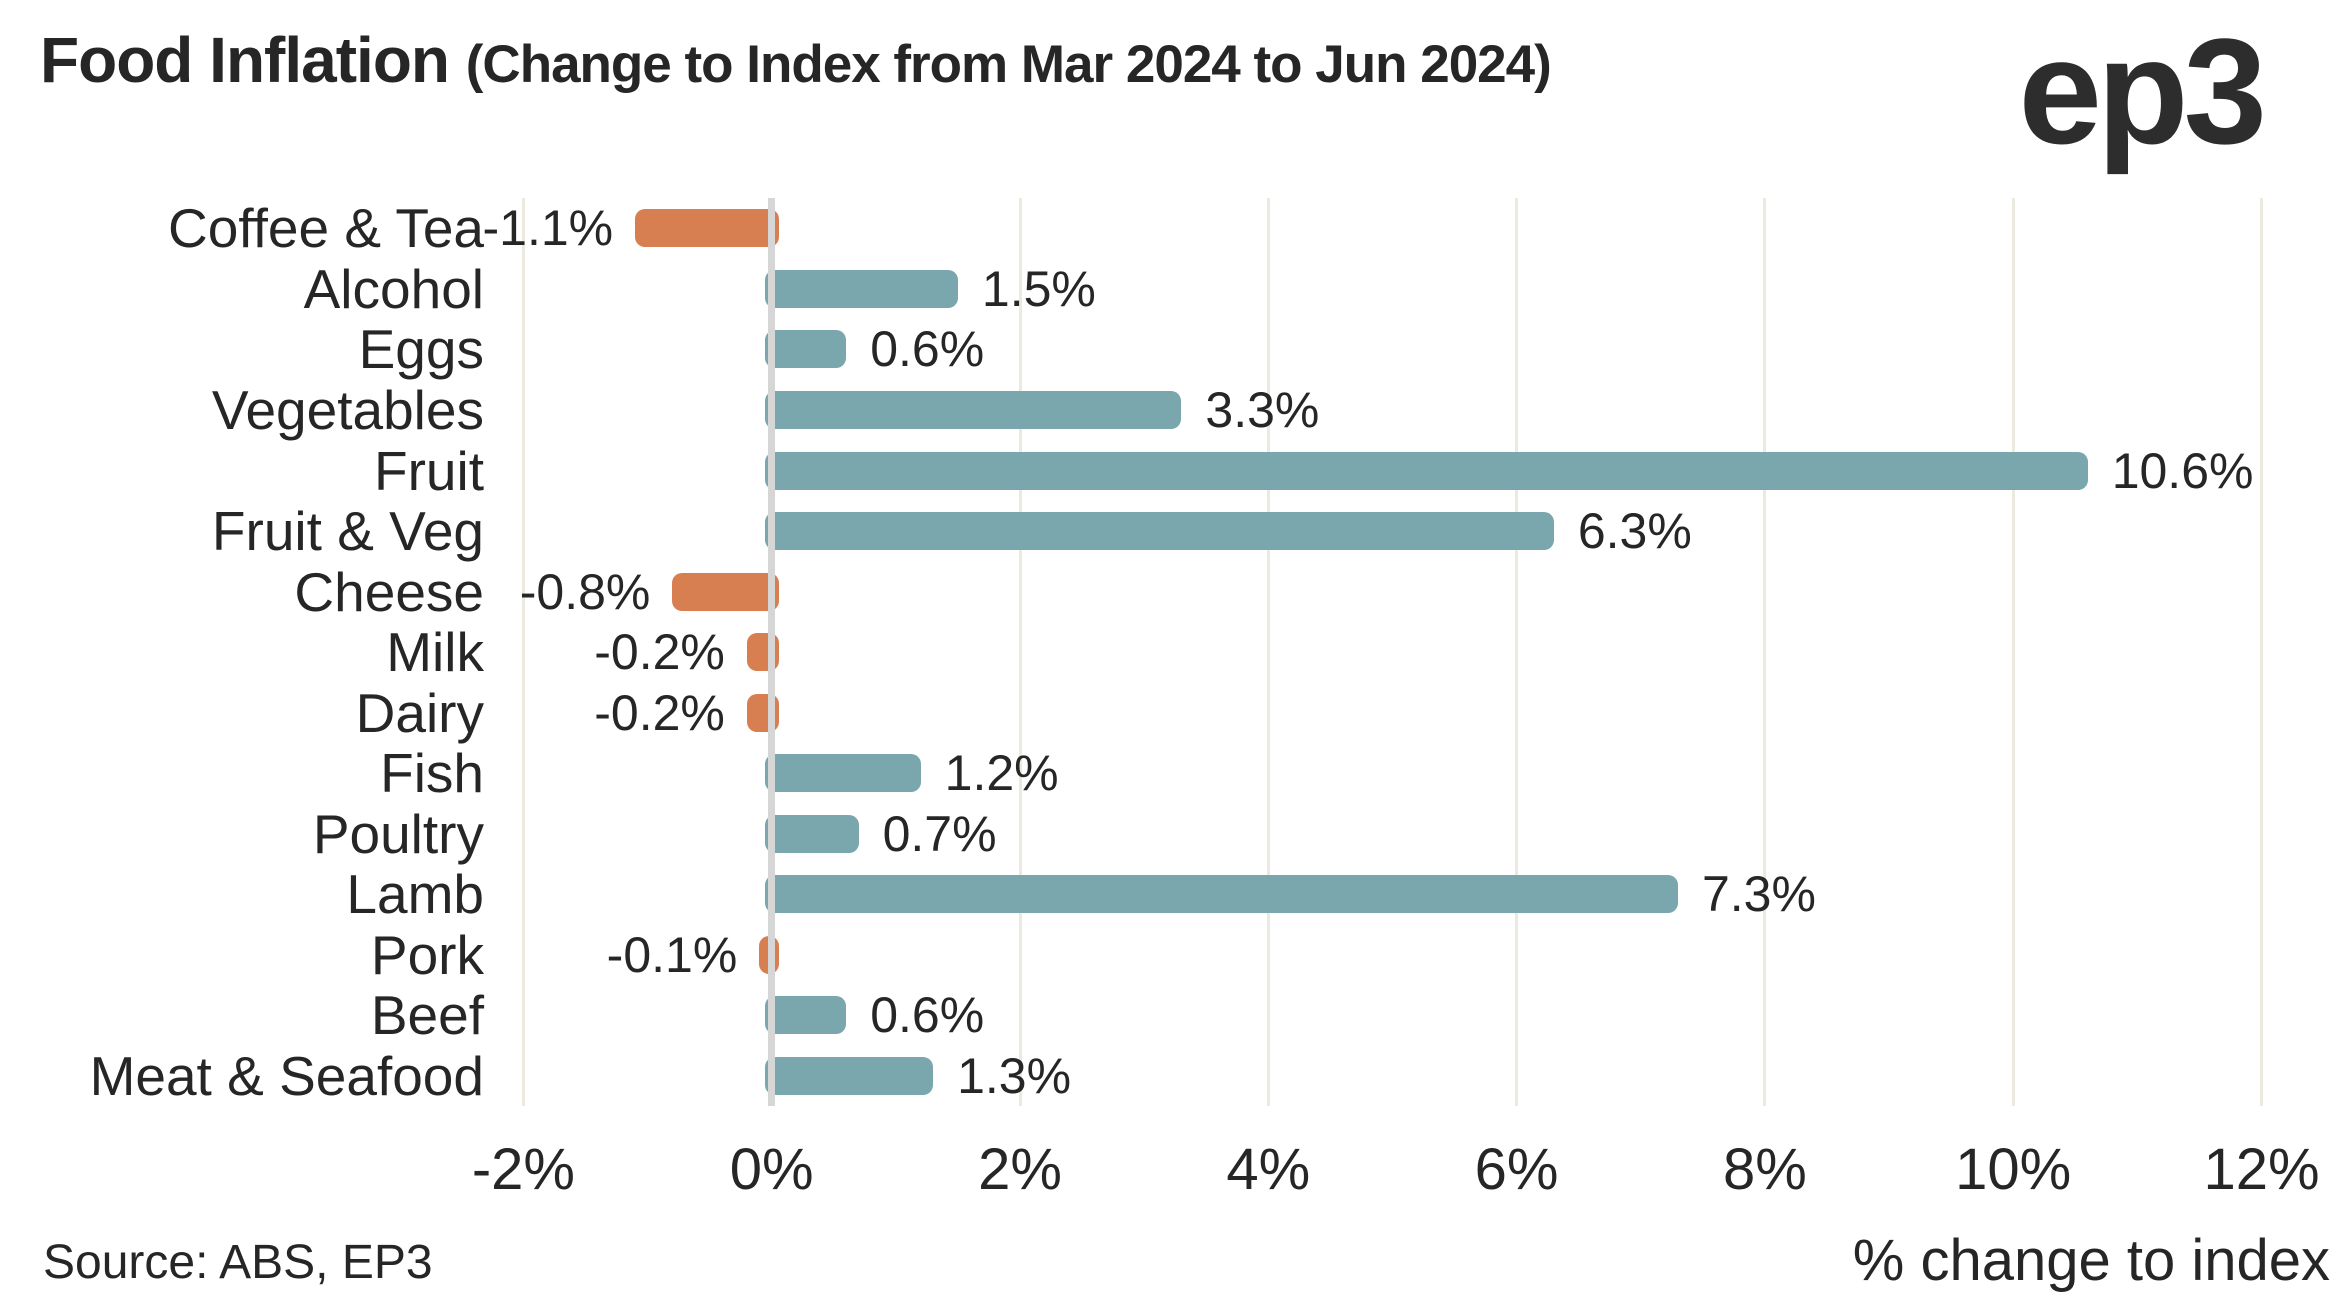 The height and width of the screenshot is (1297, 2342). Describe the element at coordinates (286, 1076) in the screenshot. I see `category-label-meat-seafood: Meat & Seafood` at that location.